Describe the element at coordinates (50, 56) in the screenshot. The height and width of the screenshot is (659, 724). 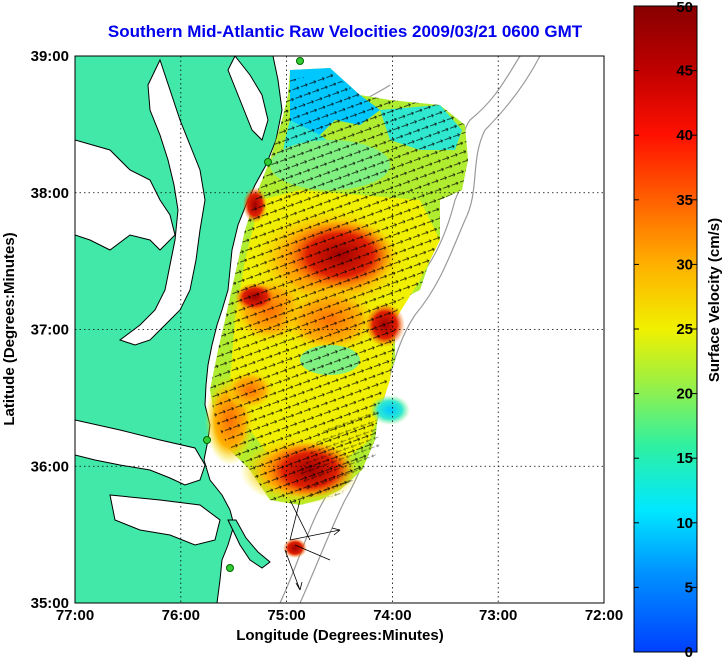
I see `y-tick-label: 39:00` at that location.